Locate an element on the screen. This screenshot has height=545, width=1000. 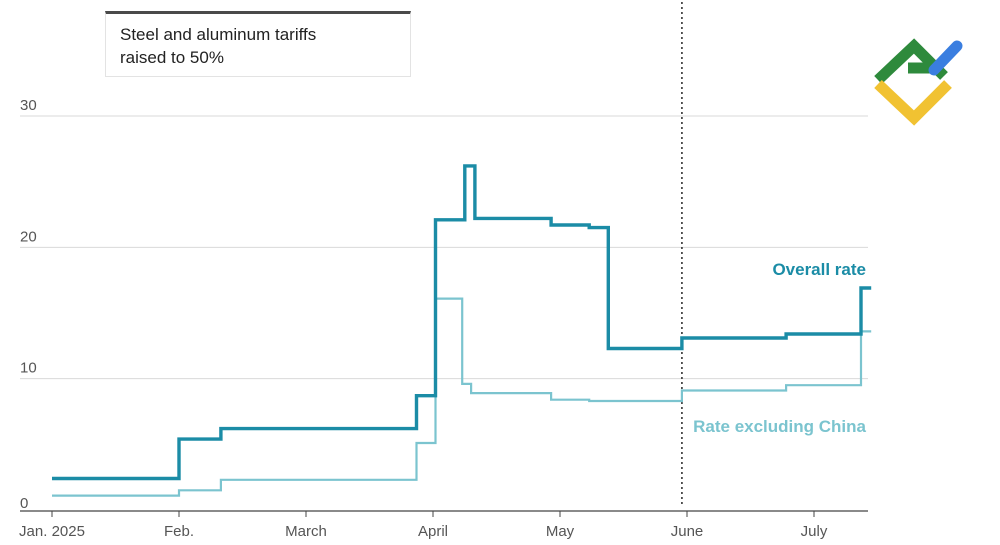
x-tick-label: Jan. 2025 is located at coordinates (52, 531).